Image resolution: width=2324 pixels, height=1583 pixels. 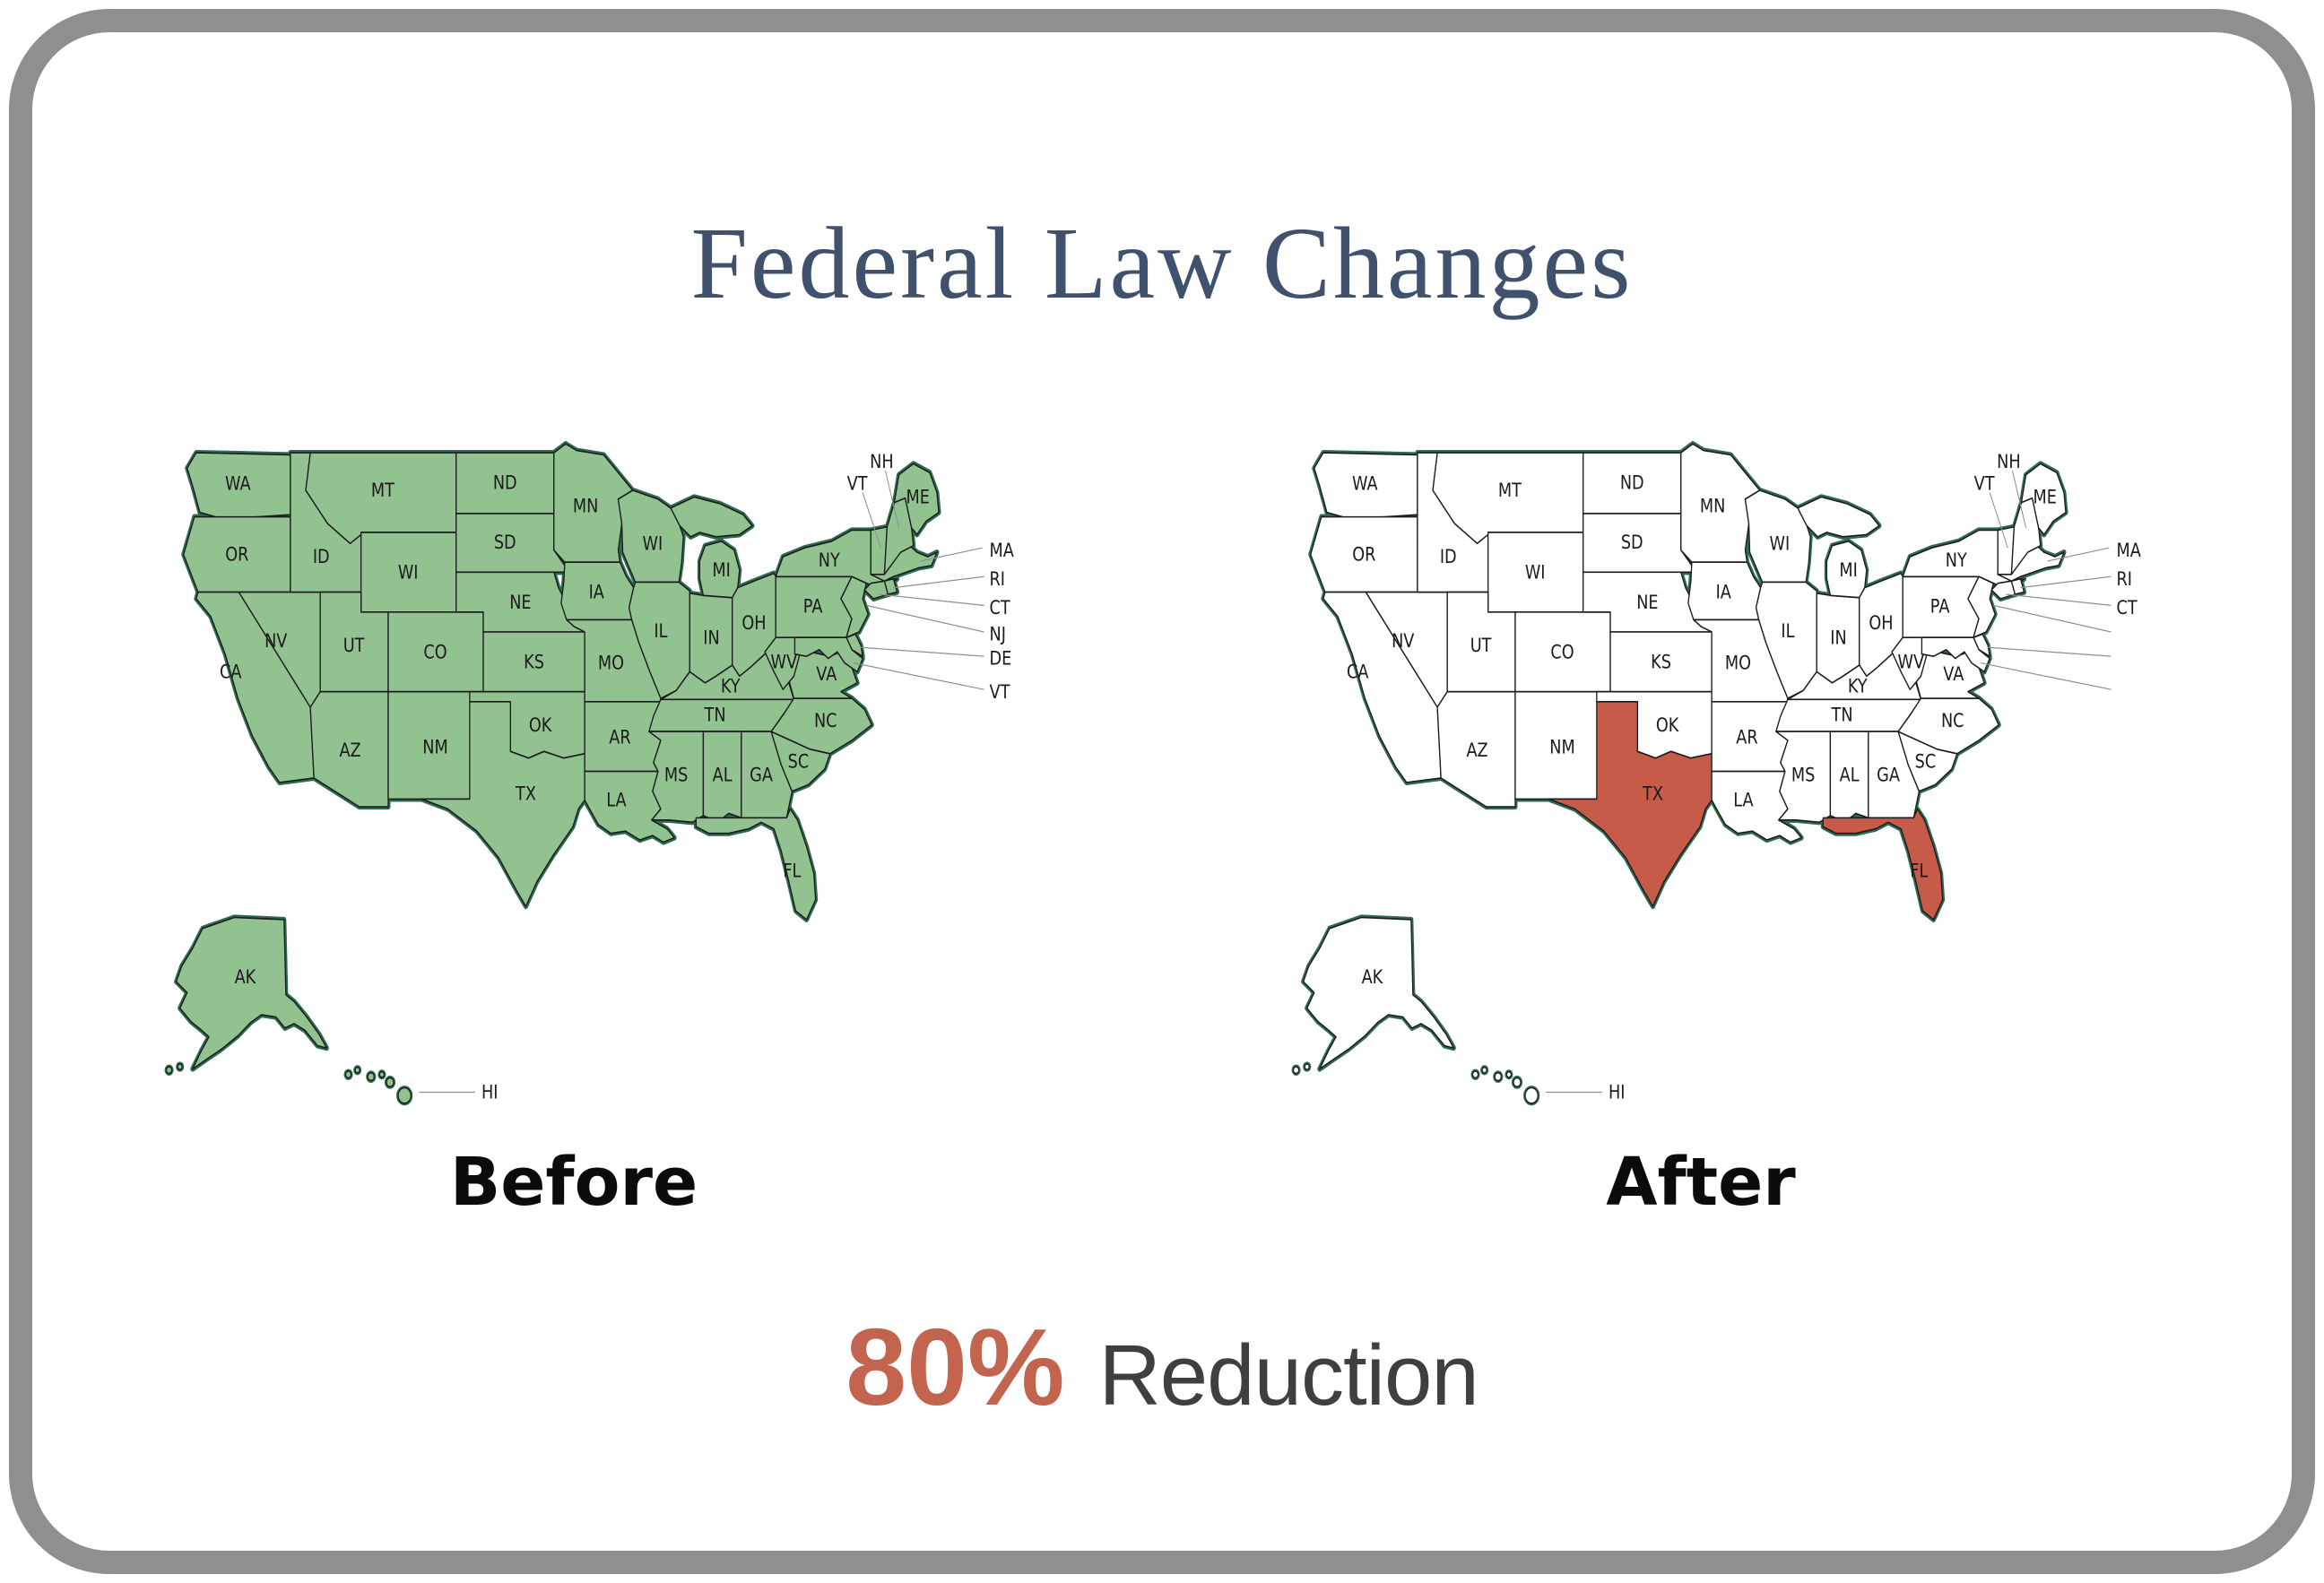 What do you see at coordinates (1842, 715) in the screenshot?
I see `state-label-TN: TN` at bounding box center [1842, 715].